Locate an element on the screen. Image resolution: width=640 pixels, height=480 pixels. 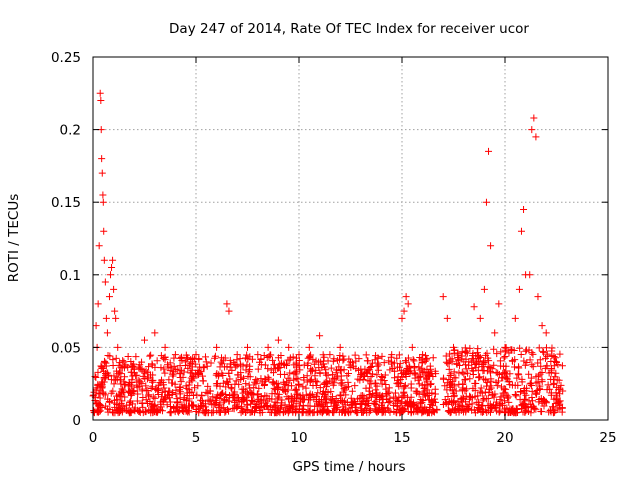
x-tick-label: 5 is located at coordinates (196, 438).